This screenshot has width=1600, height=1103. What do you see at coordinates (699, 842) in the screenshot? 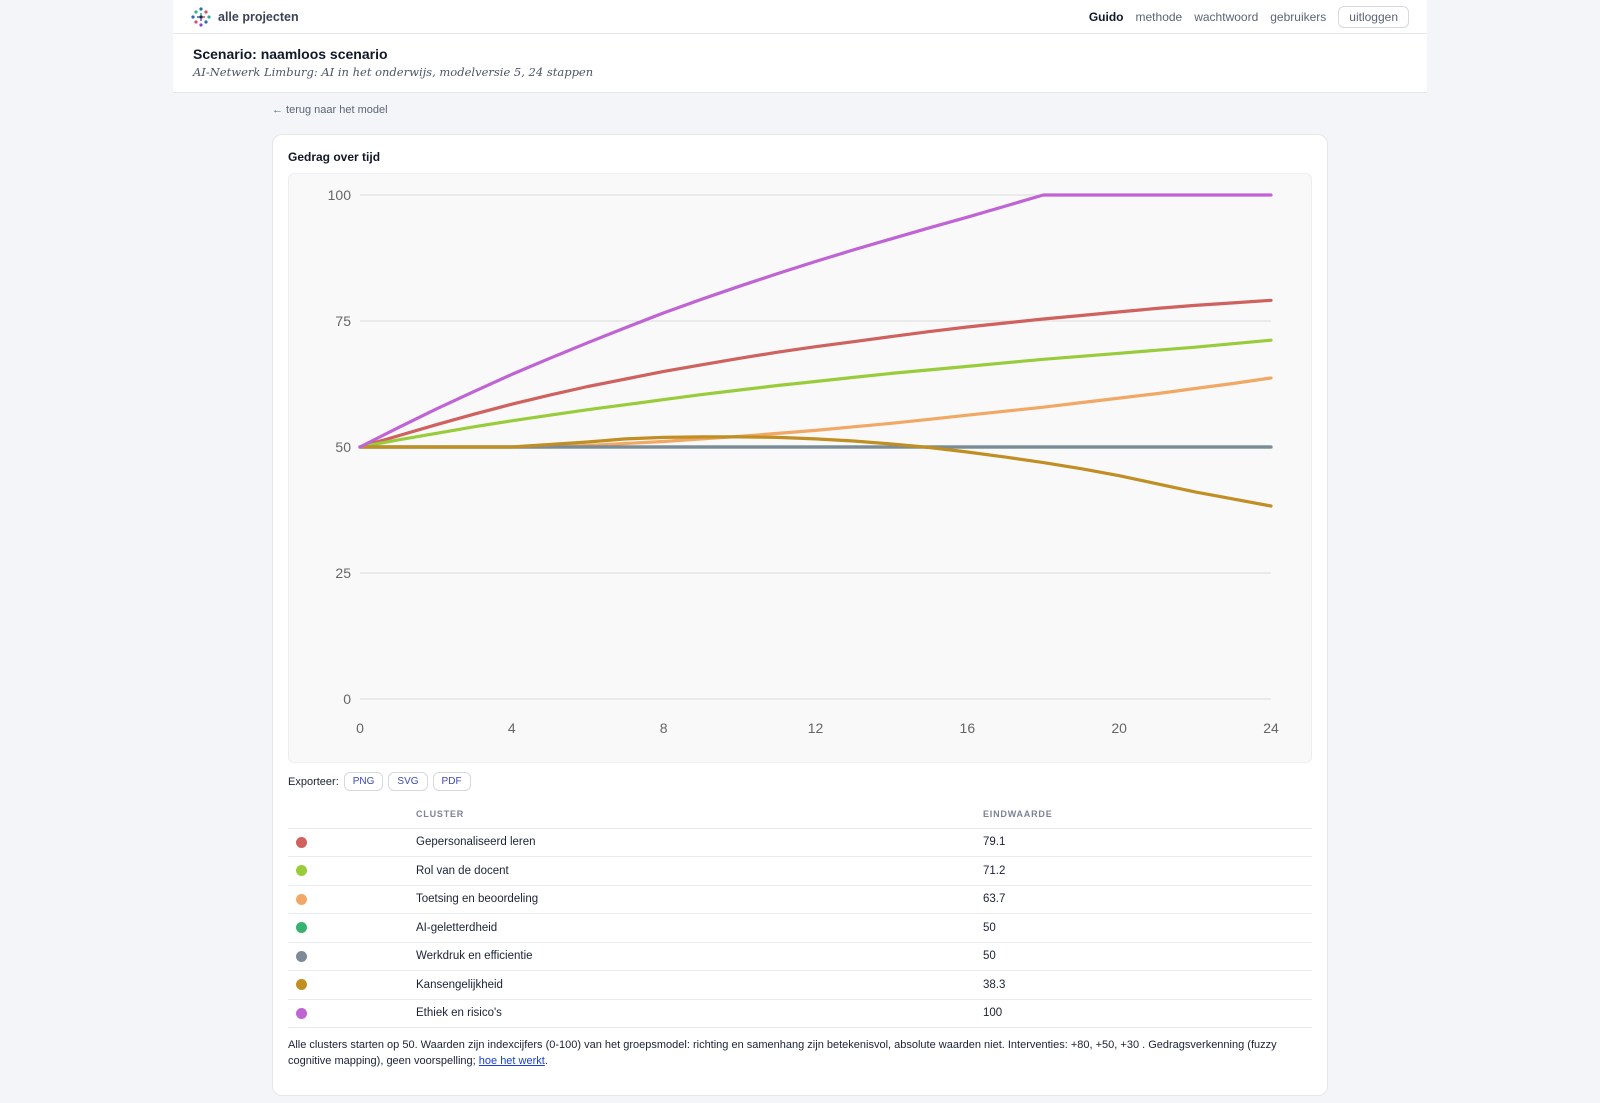
I see `cluster-name: Gepersonaliseerd leren` at bounding box center [699, 842].